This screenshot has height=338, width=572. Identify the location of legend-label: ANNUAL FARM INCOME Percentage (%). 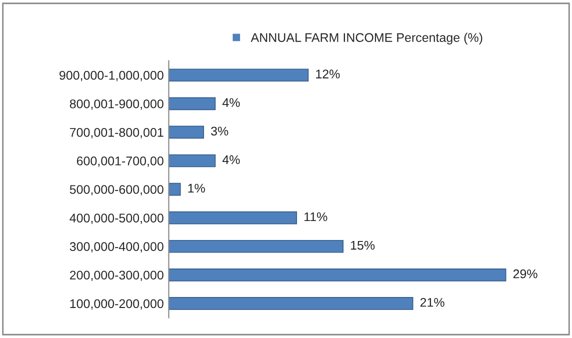
(366, 38).